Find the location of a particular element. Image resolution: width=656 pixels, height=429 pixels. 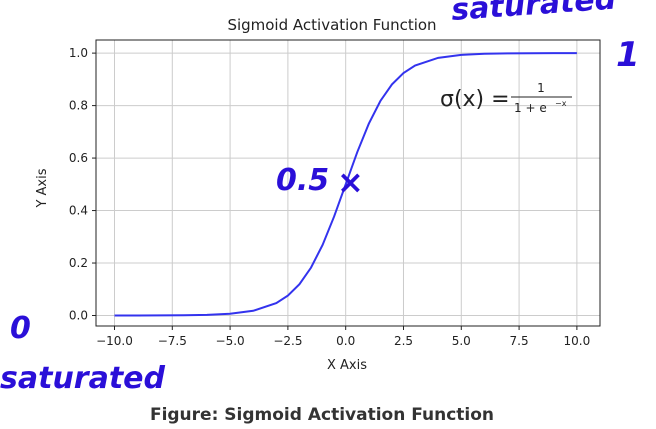

y-tick-label: 0.0 is located at coordinates (78, 316).